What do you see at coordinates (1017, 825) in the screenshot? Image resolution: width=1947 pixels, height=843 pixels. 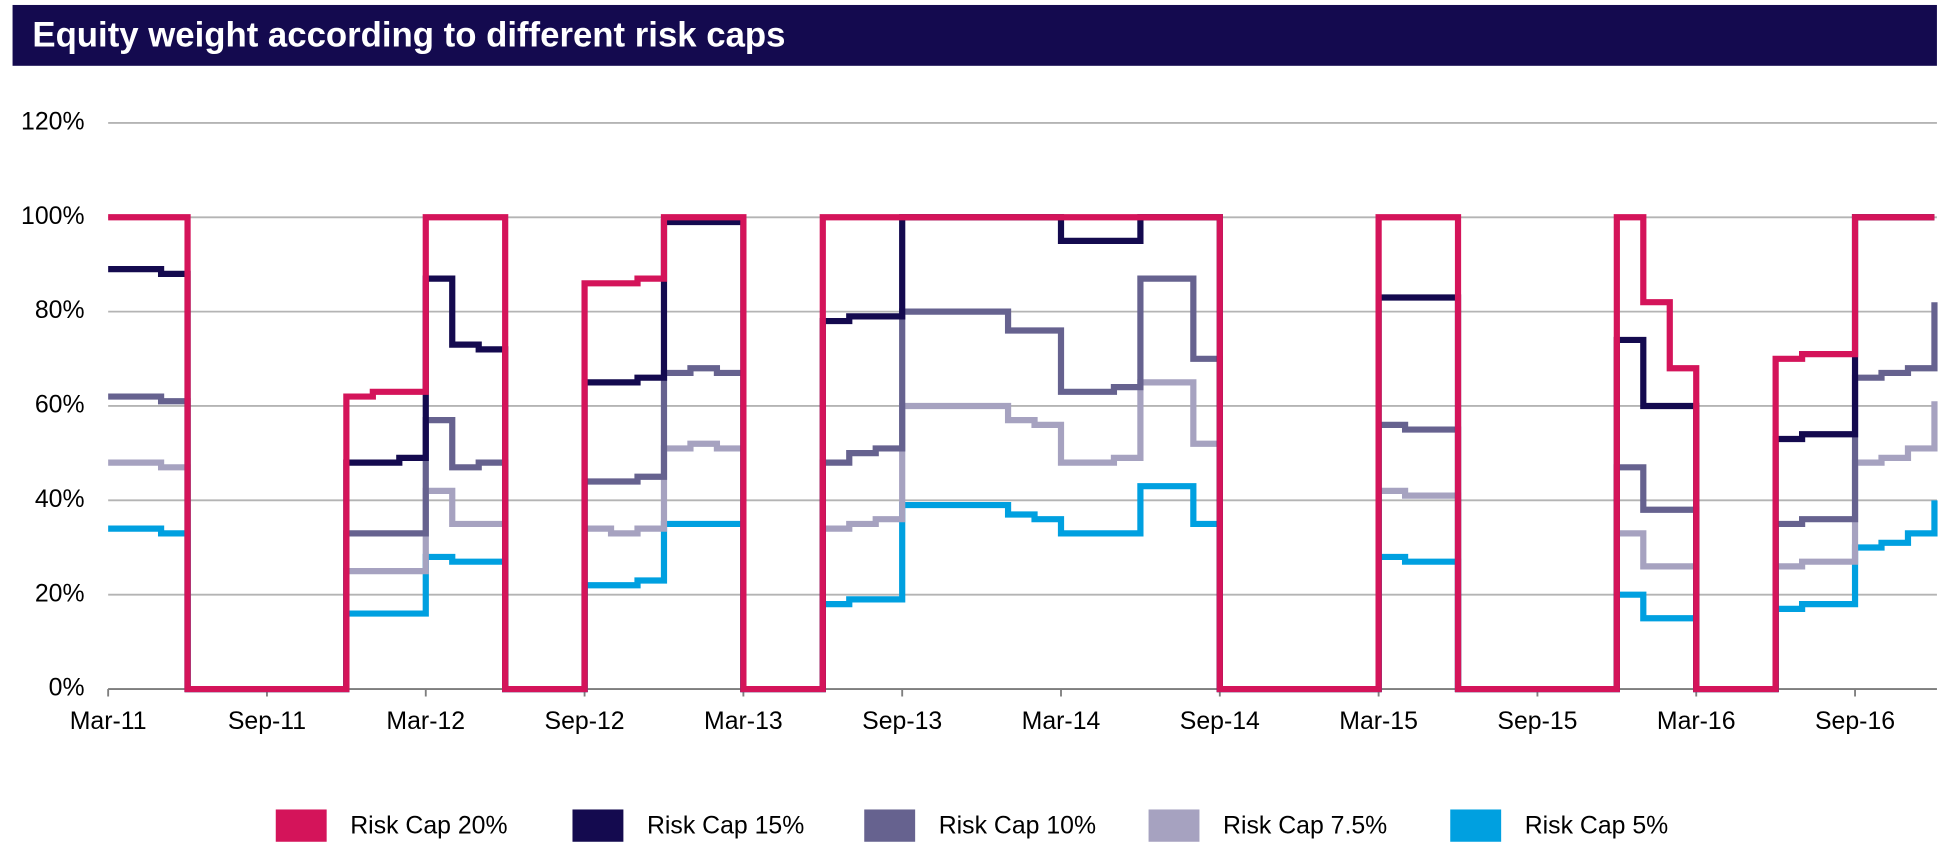 I see `legend-label: Risk Cap 10%` at bounding box center [1017, 825].